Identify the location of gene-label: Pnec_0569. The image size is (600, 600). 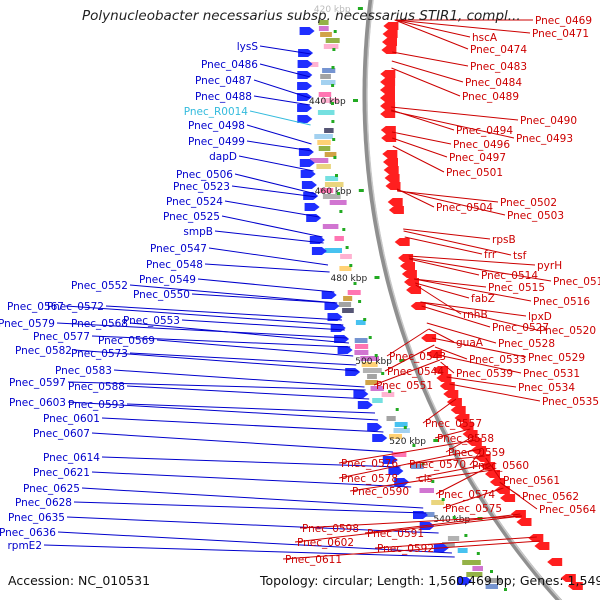
(126, 341).